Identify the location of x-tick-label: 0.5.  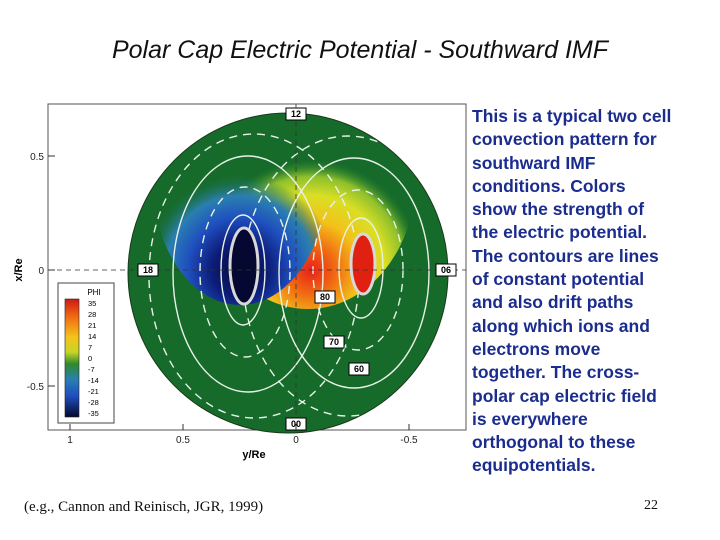
(183, 440).